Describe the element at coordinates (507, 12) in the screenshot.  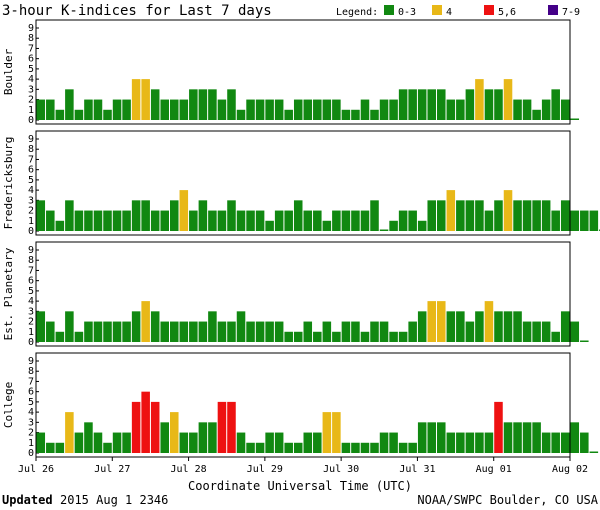
I see `legend-entry: 5,6` at that location.